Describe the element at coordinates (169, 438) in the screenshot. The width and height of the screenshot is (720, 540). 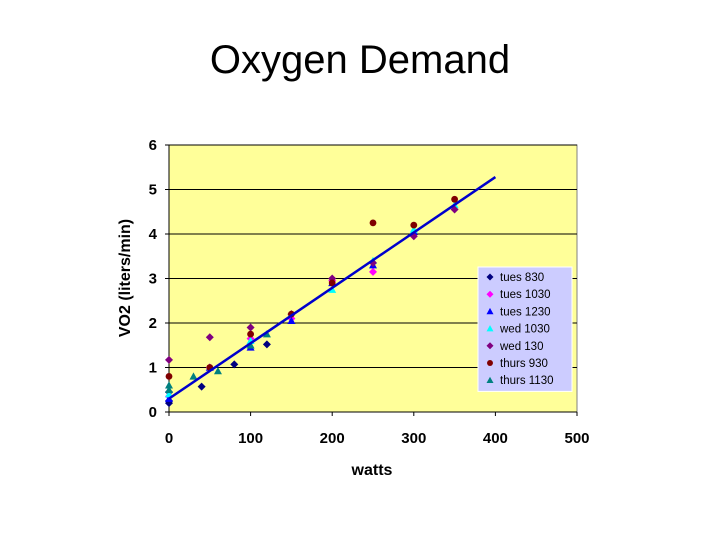
I see `x-tick-label: 0` at that location.